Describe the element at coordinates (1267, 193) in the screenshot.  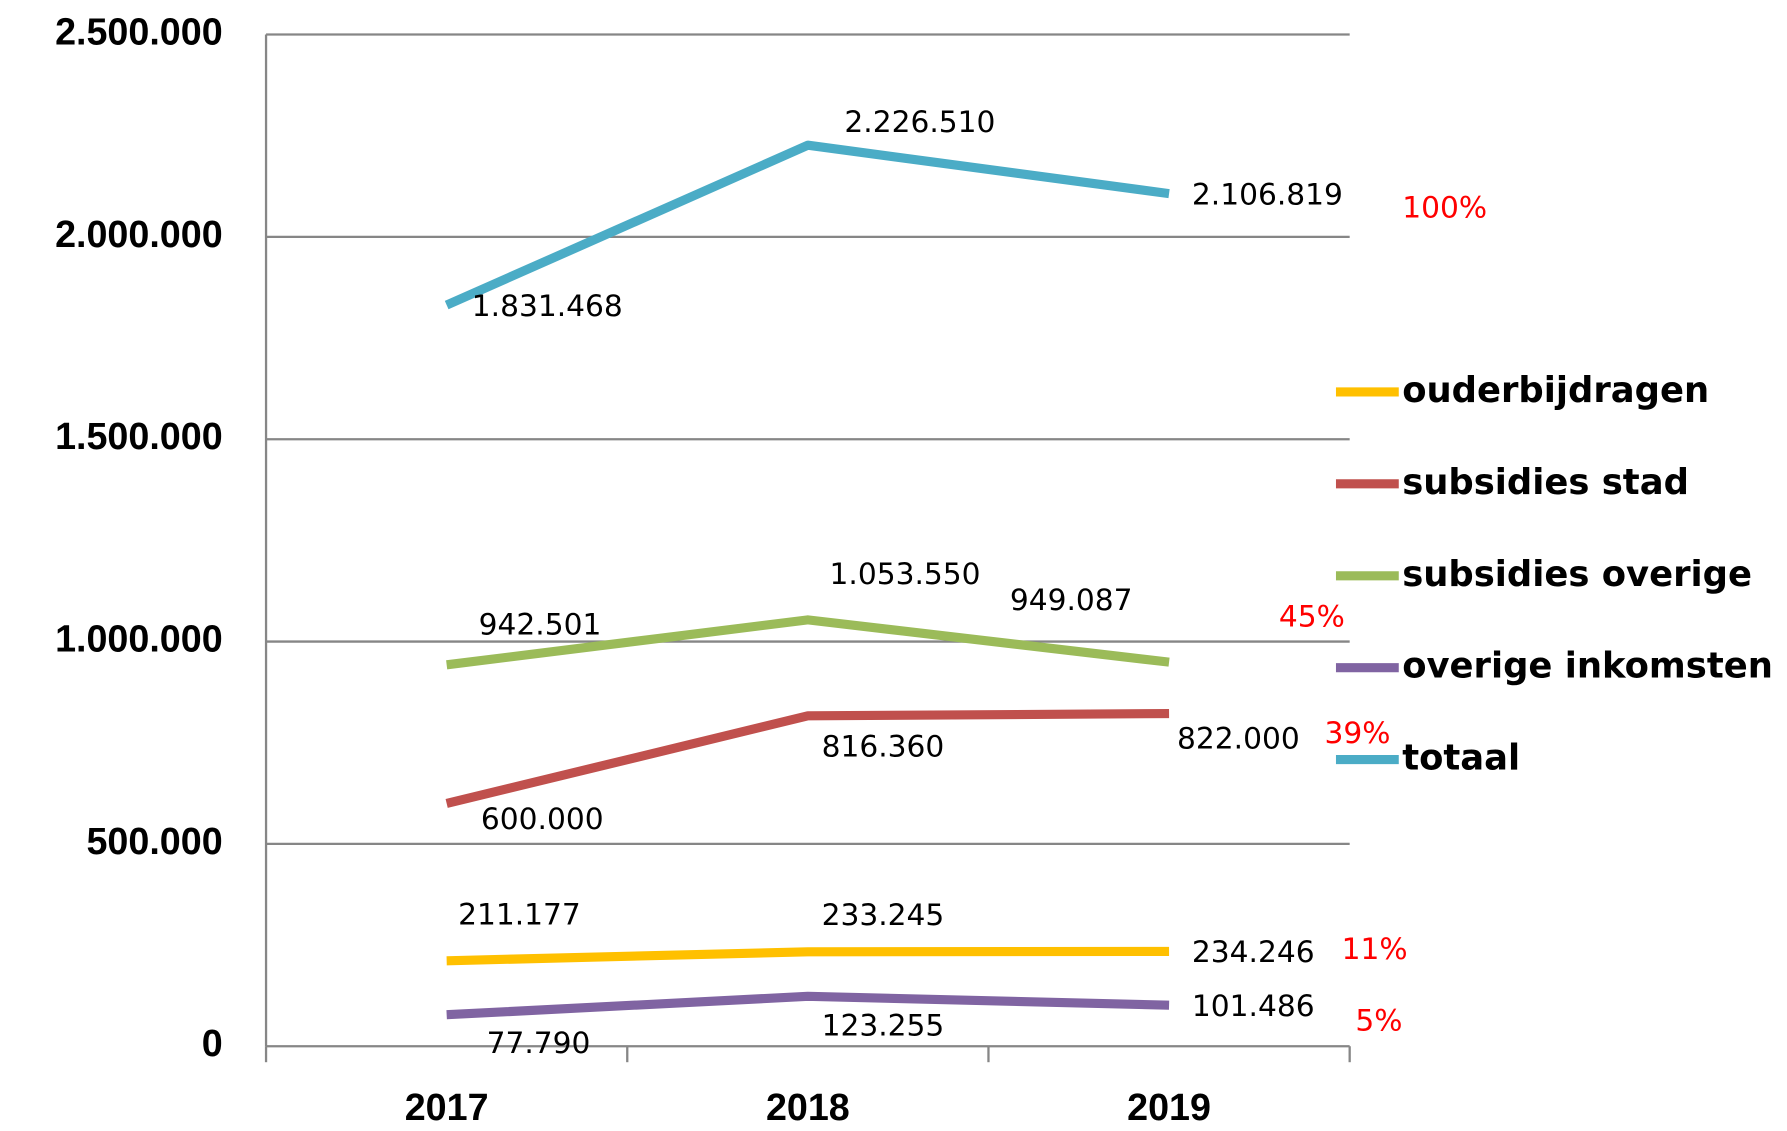
I see `data-label: 2.106.819` at that location.